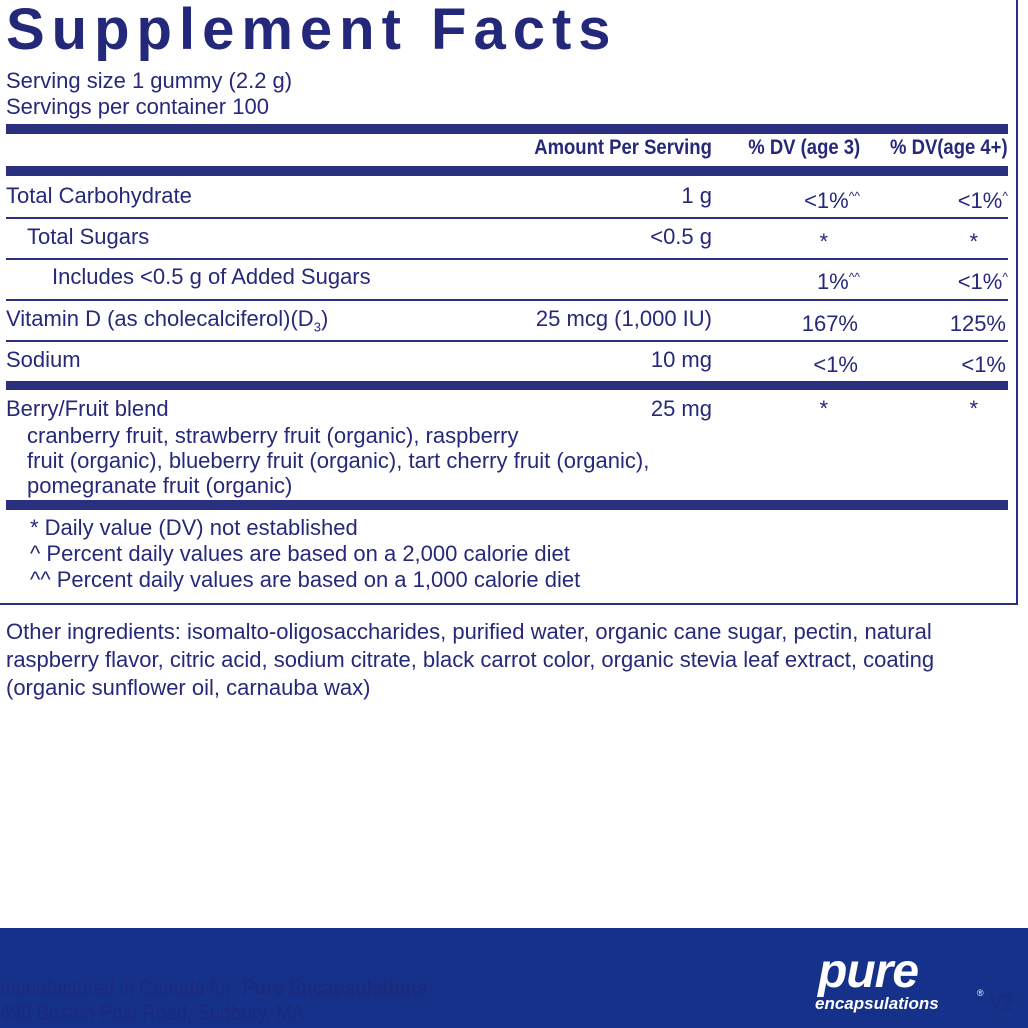 The height and width of the screenshot is (1028, 1028). I want to click on nutrient-amount: 10 mg, so click(681, 359).